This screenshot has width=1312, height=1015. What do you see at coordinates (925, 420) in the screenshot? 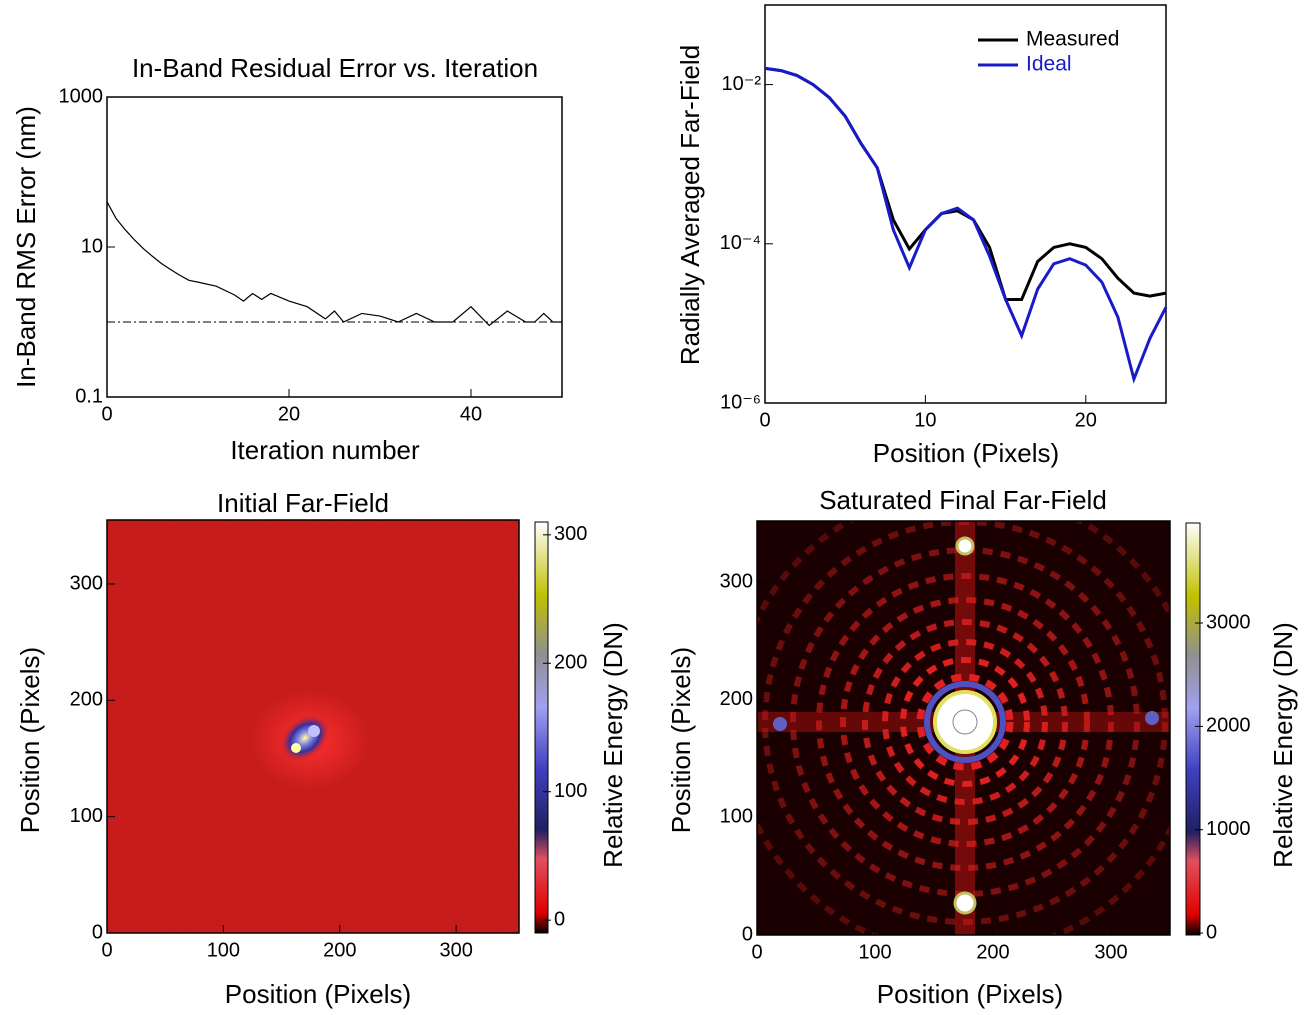
I see `x-tick-label: 10` at bounding box center [925, 420].